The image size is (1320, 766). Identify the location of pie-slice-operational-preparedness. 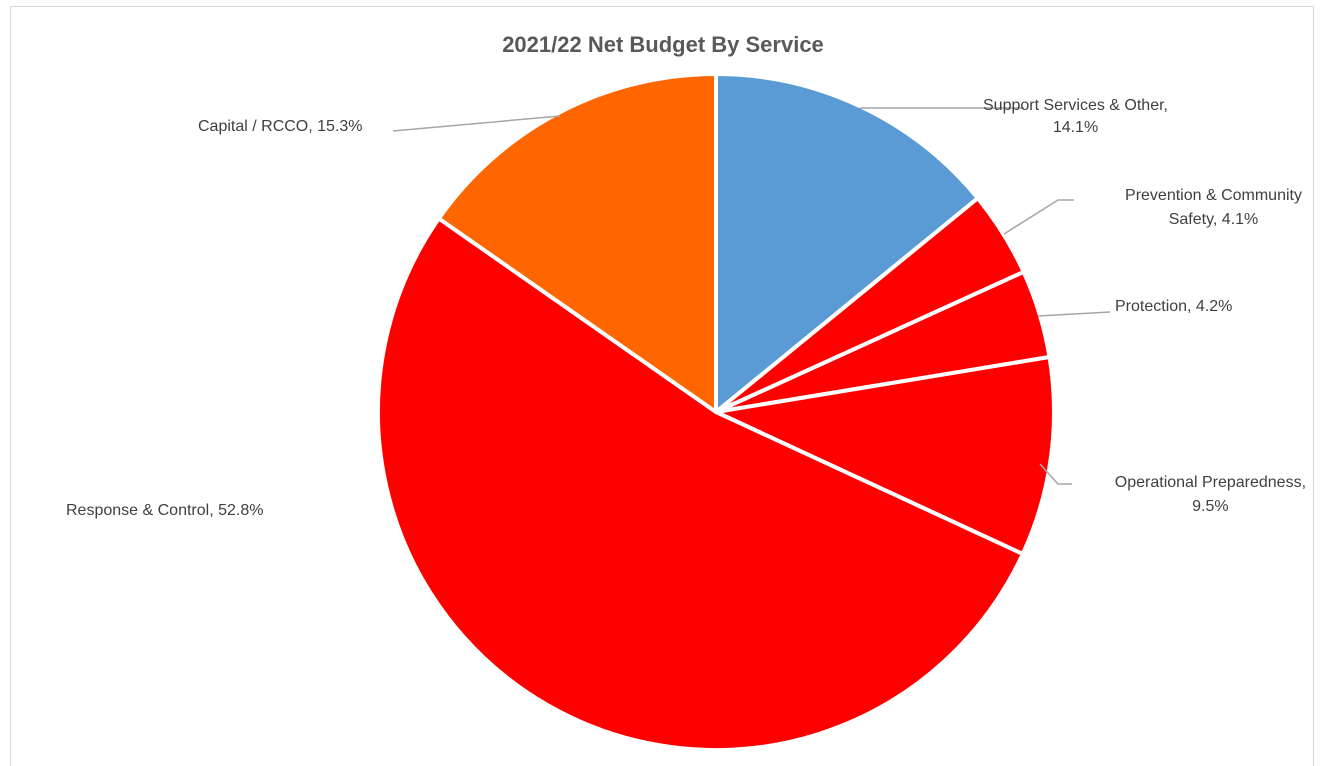
(885, 455).